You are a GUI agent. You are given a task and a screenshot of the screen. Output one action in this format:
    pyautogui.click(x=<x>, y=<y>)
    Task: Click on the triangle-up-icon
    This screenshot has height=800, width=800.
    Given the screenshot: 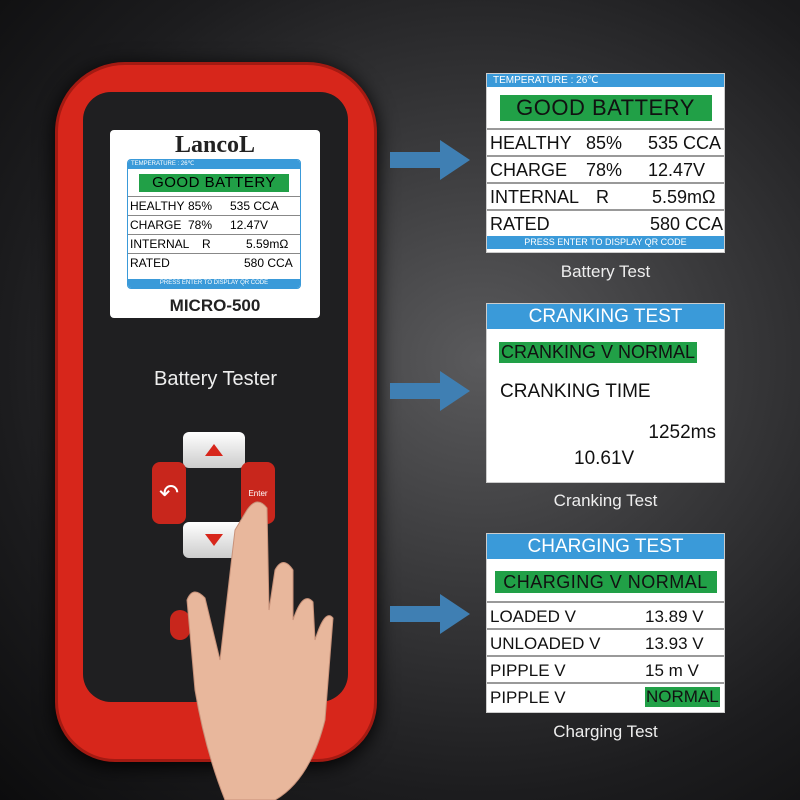 What is the action you would take?
    pyautogui.click(x=214, y=450)
    